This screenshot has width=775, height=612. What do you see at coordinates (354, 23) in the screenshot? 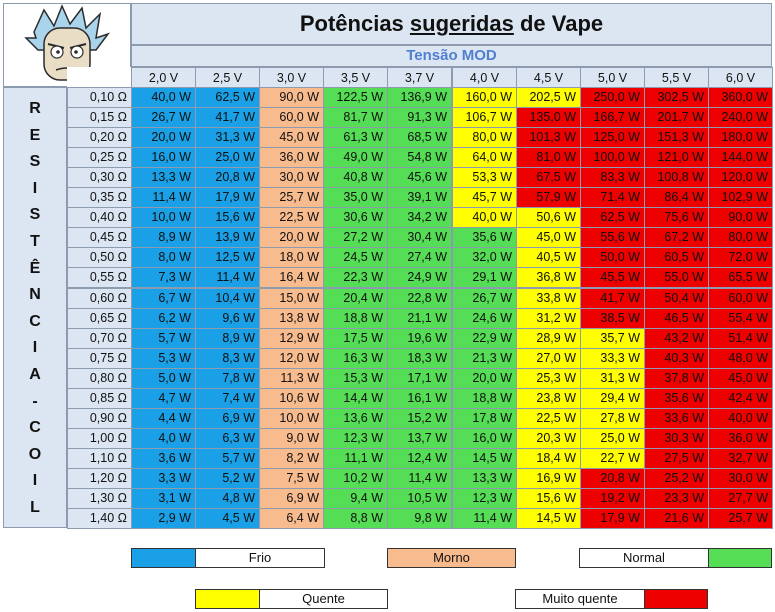
I see `title-pre: Potências` at bounding box center [354, 23].